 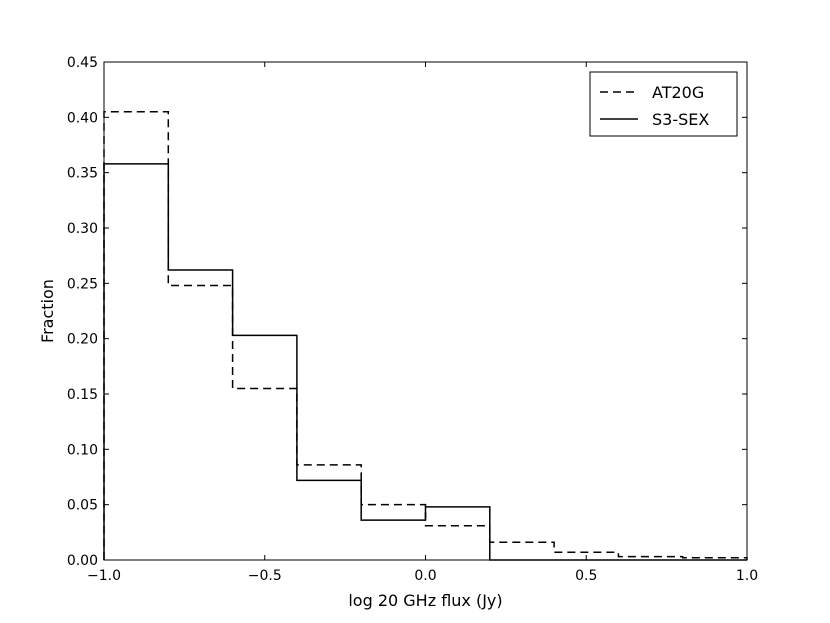 I want to click on x-tick-label: 0.5, so click(x=586, y=576).